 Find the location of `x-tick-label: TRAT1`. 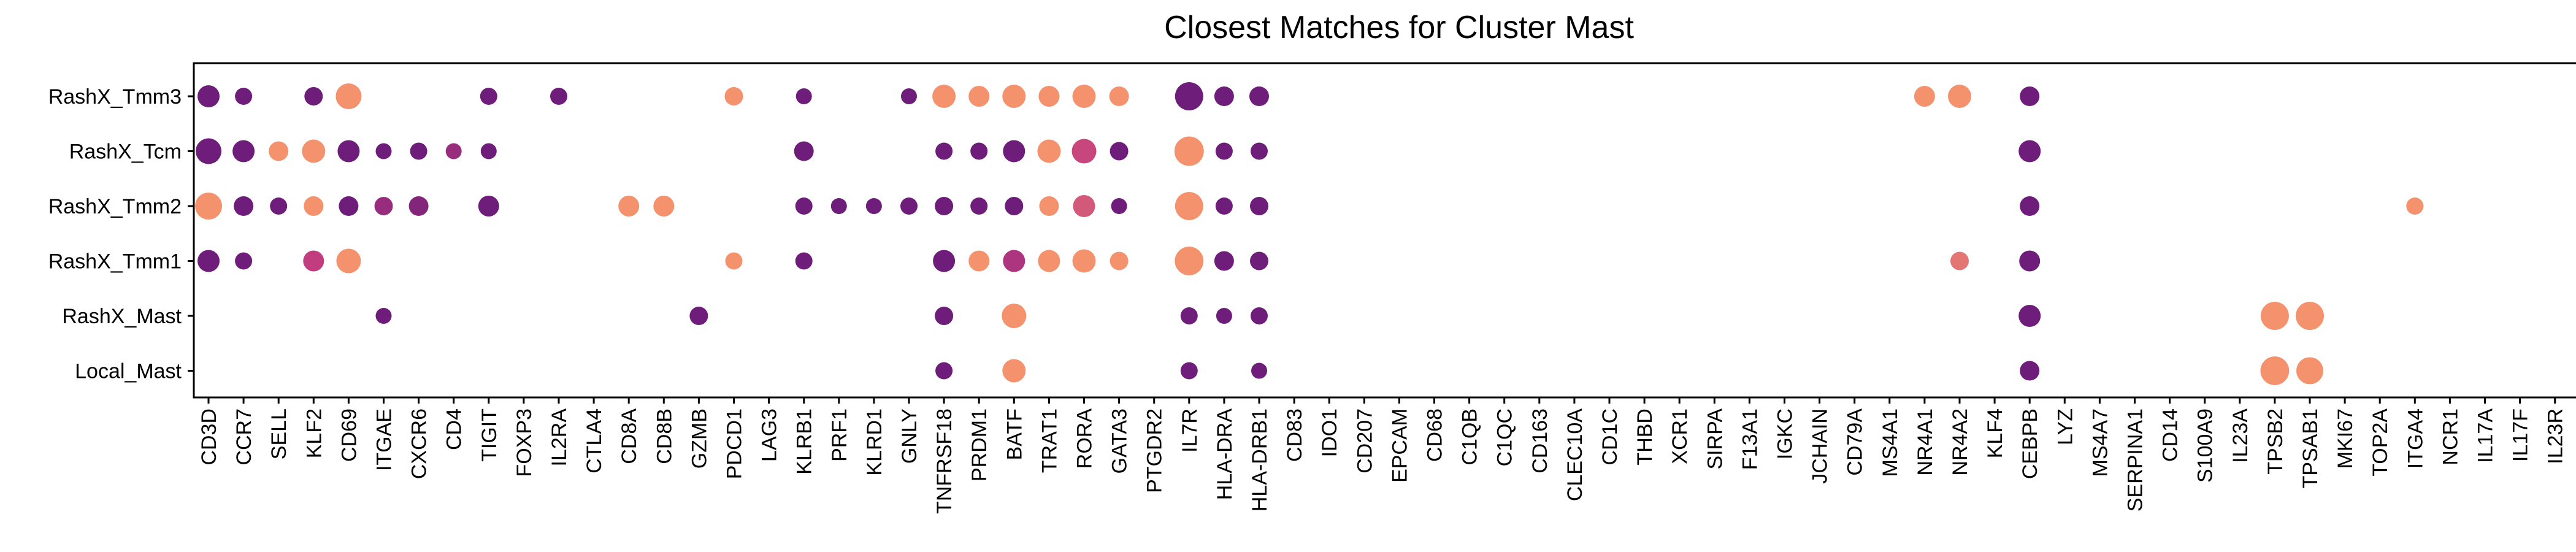

x-tick-label: TRAT1 is located at coordinates (1049, 440).